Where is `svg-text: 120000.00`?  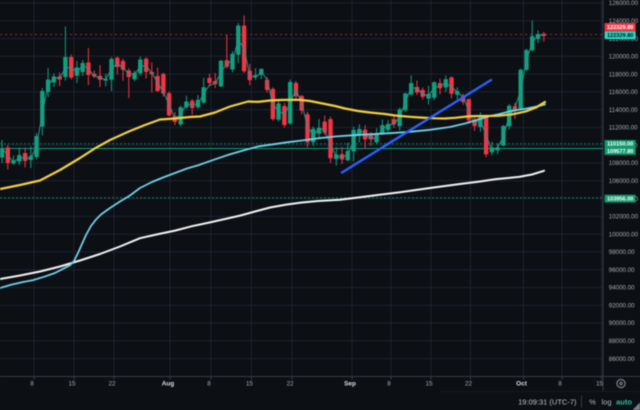
svg-text: 120000.00 is located at coordinates (624, 57).